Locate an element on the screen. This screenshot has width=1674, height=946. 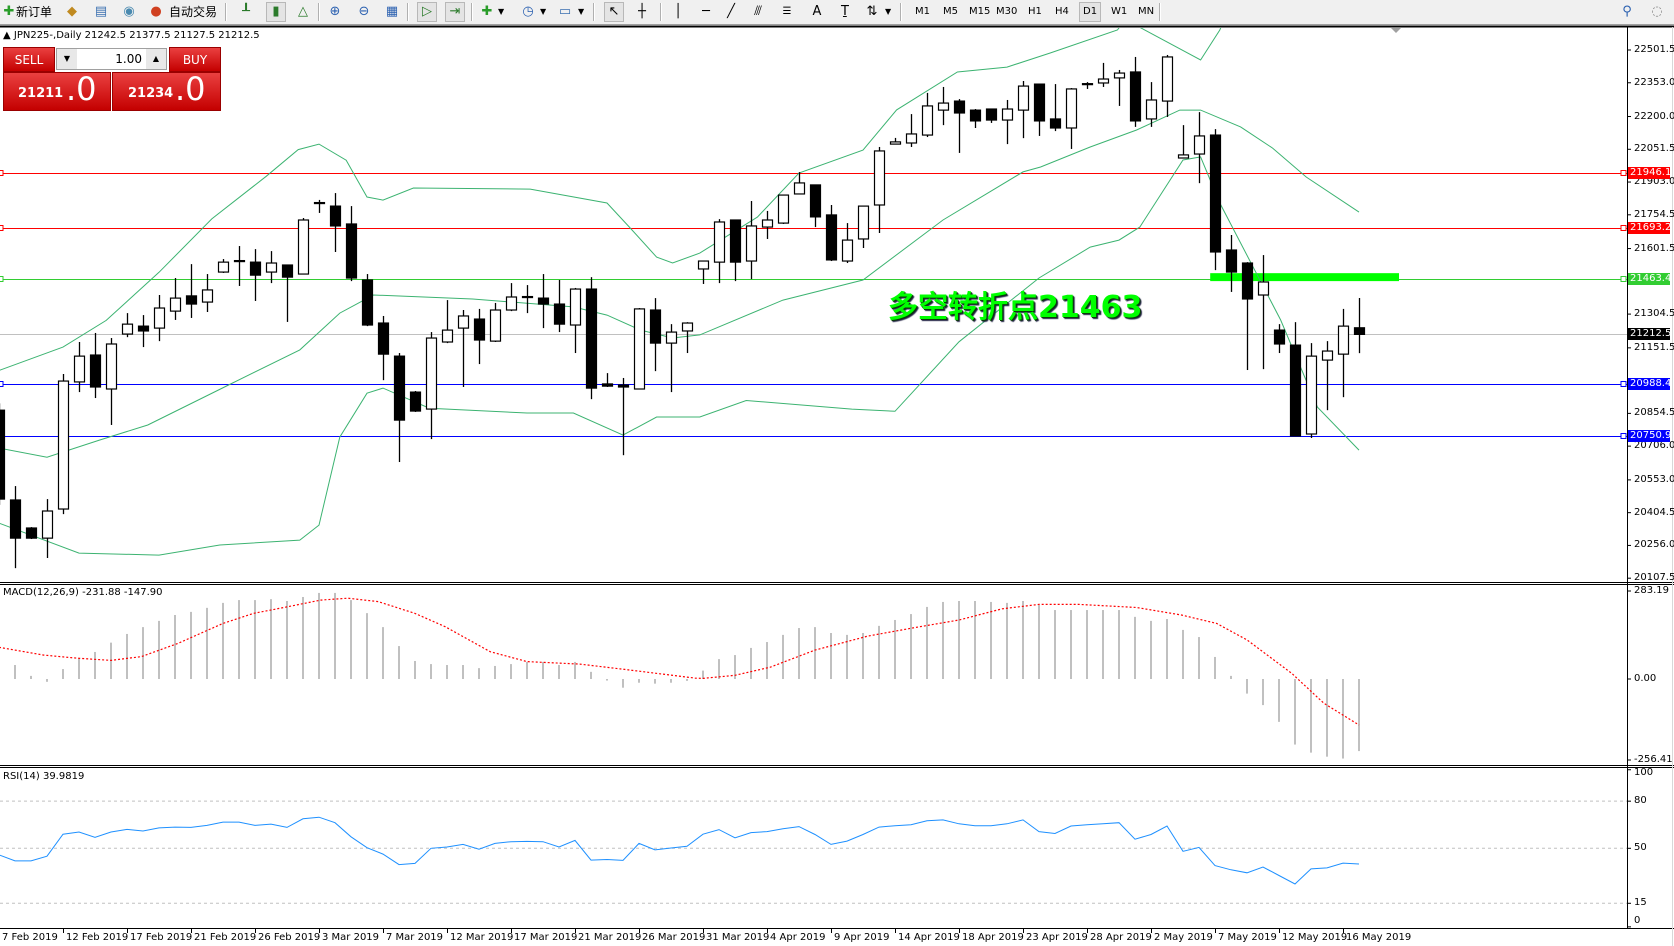
indicators-icon: ✚ is located at coordinates (487, 11).